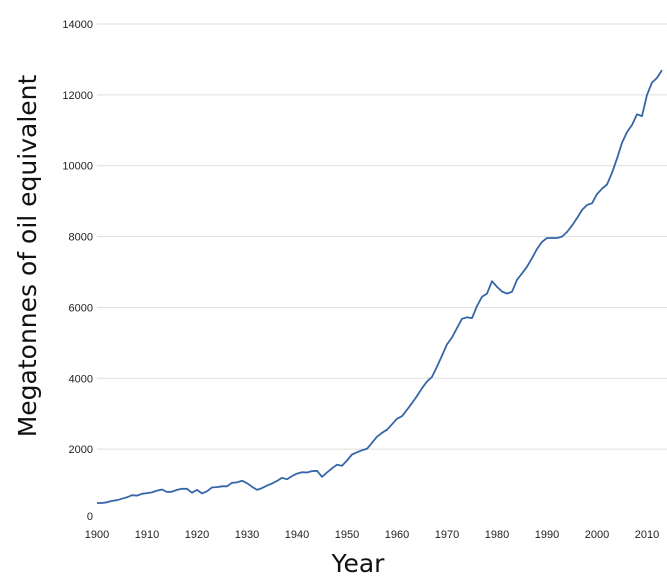  What do you see at coordinates (247, 535) in the screenshot?
I see `x-tick-label: 1930` at bounding box center [247, 535].